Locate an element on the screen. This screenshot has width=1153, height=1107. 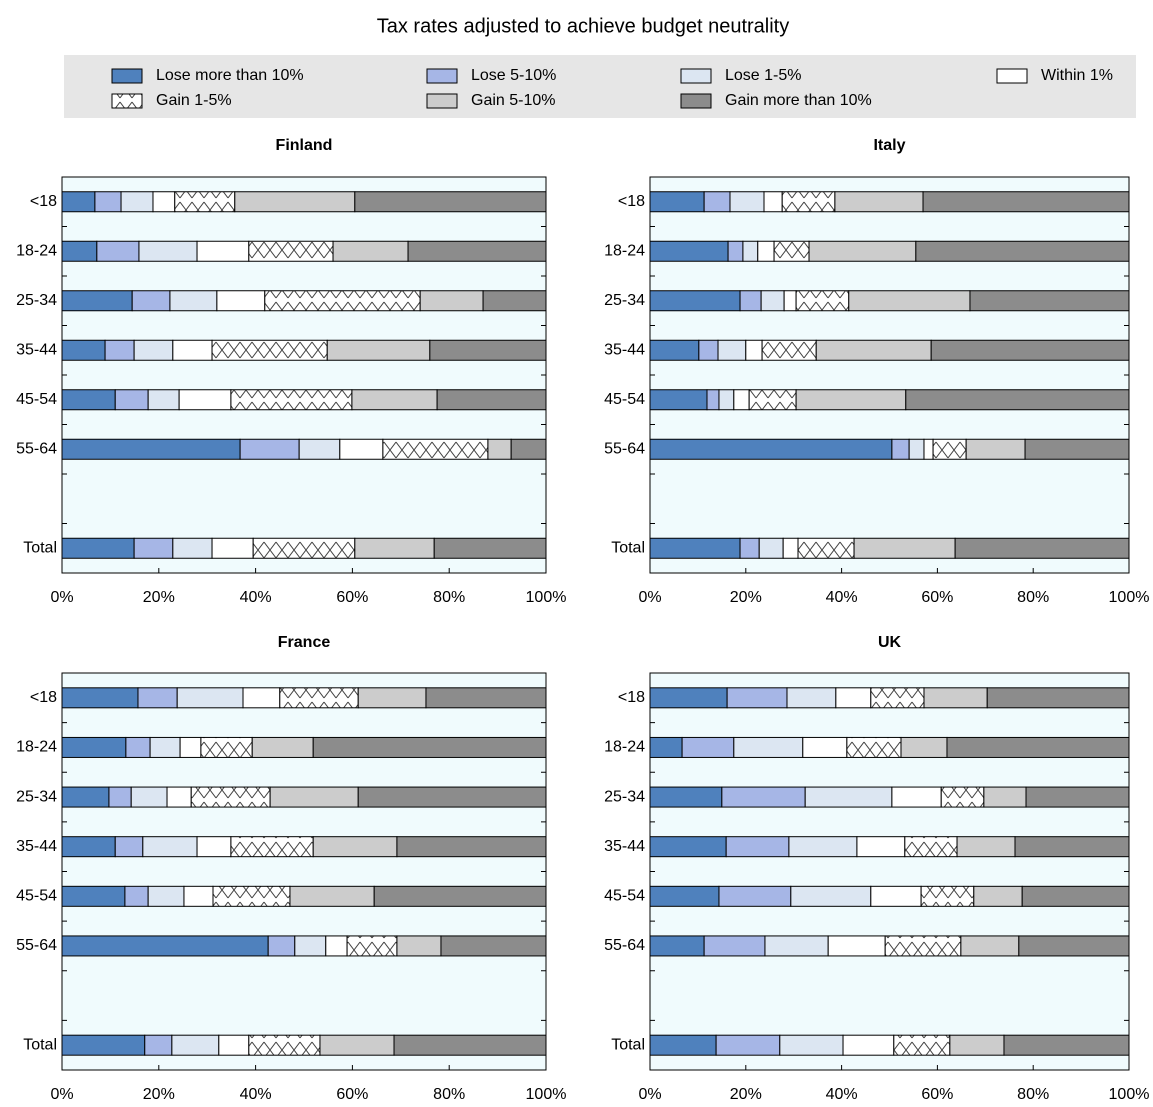
y-tick-label: 18-24 is located at coordinates (624, 250).